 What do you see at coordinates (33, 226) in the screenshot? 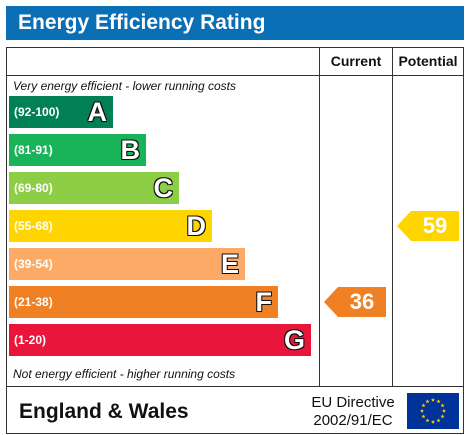
I see `band-range-label: (55-68)` at bounding box center [33, 226].